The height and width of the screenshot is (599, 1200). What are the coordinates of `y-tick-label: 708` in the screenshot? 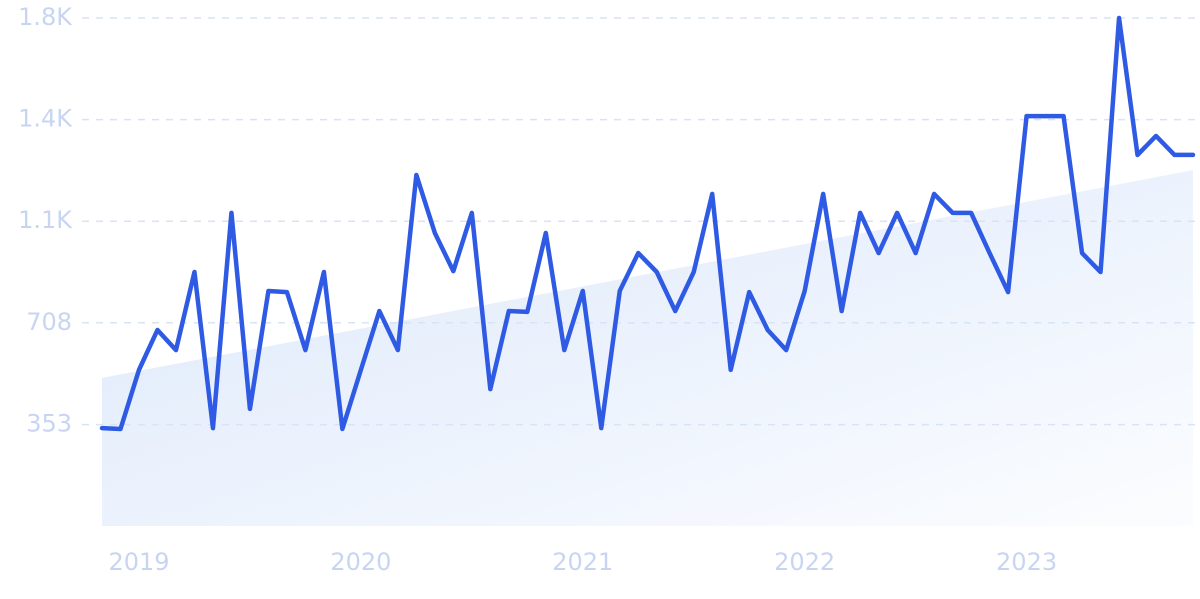 It's located at (49, 322).